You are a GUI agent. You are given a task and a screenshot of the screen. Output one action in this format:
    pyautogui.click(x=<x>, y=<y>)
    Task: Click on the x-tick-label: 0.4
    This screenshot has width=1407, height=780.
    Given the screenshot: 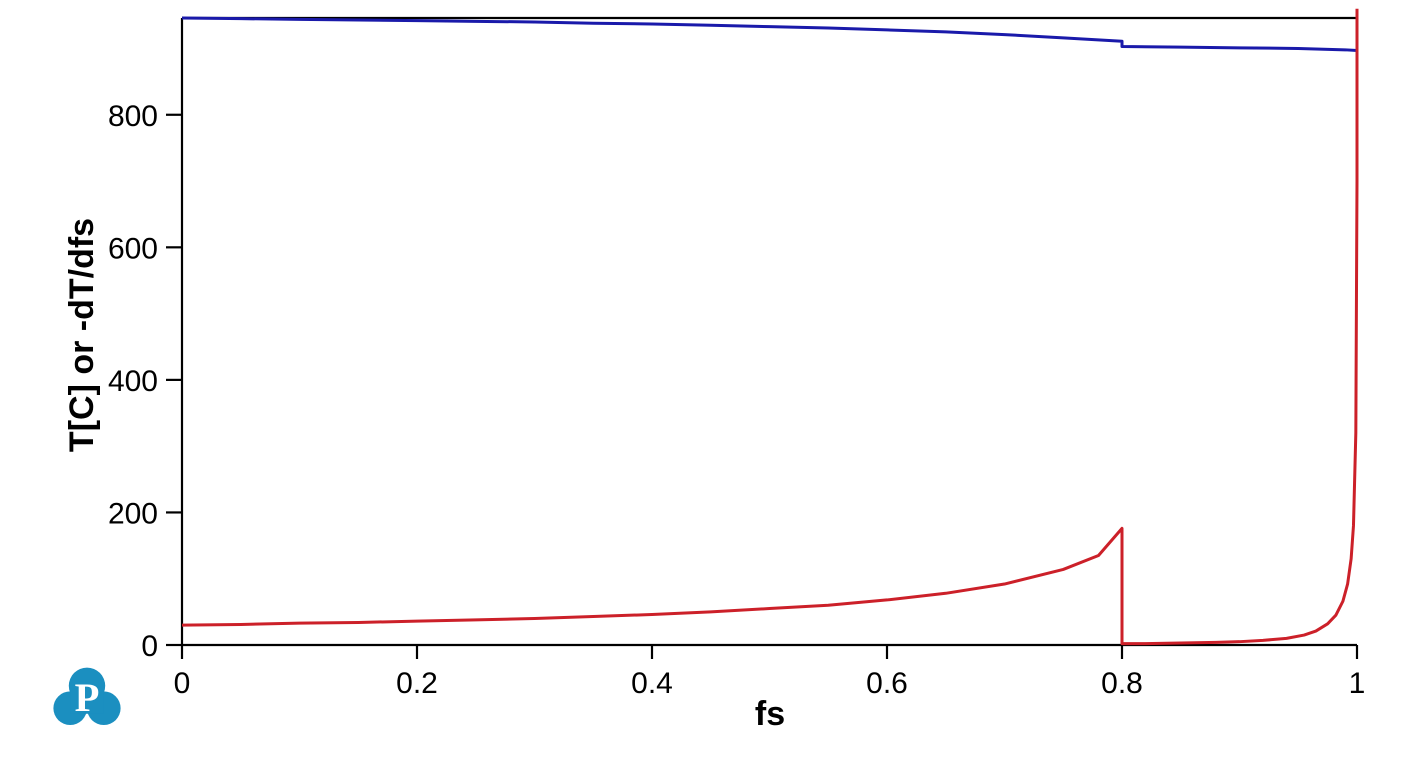 What is the action you would take?
    pyautogui.click(x=652, y=683)
    